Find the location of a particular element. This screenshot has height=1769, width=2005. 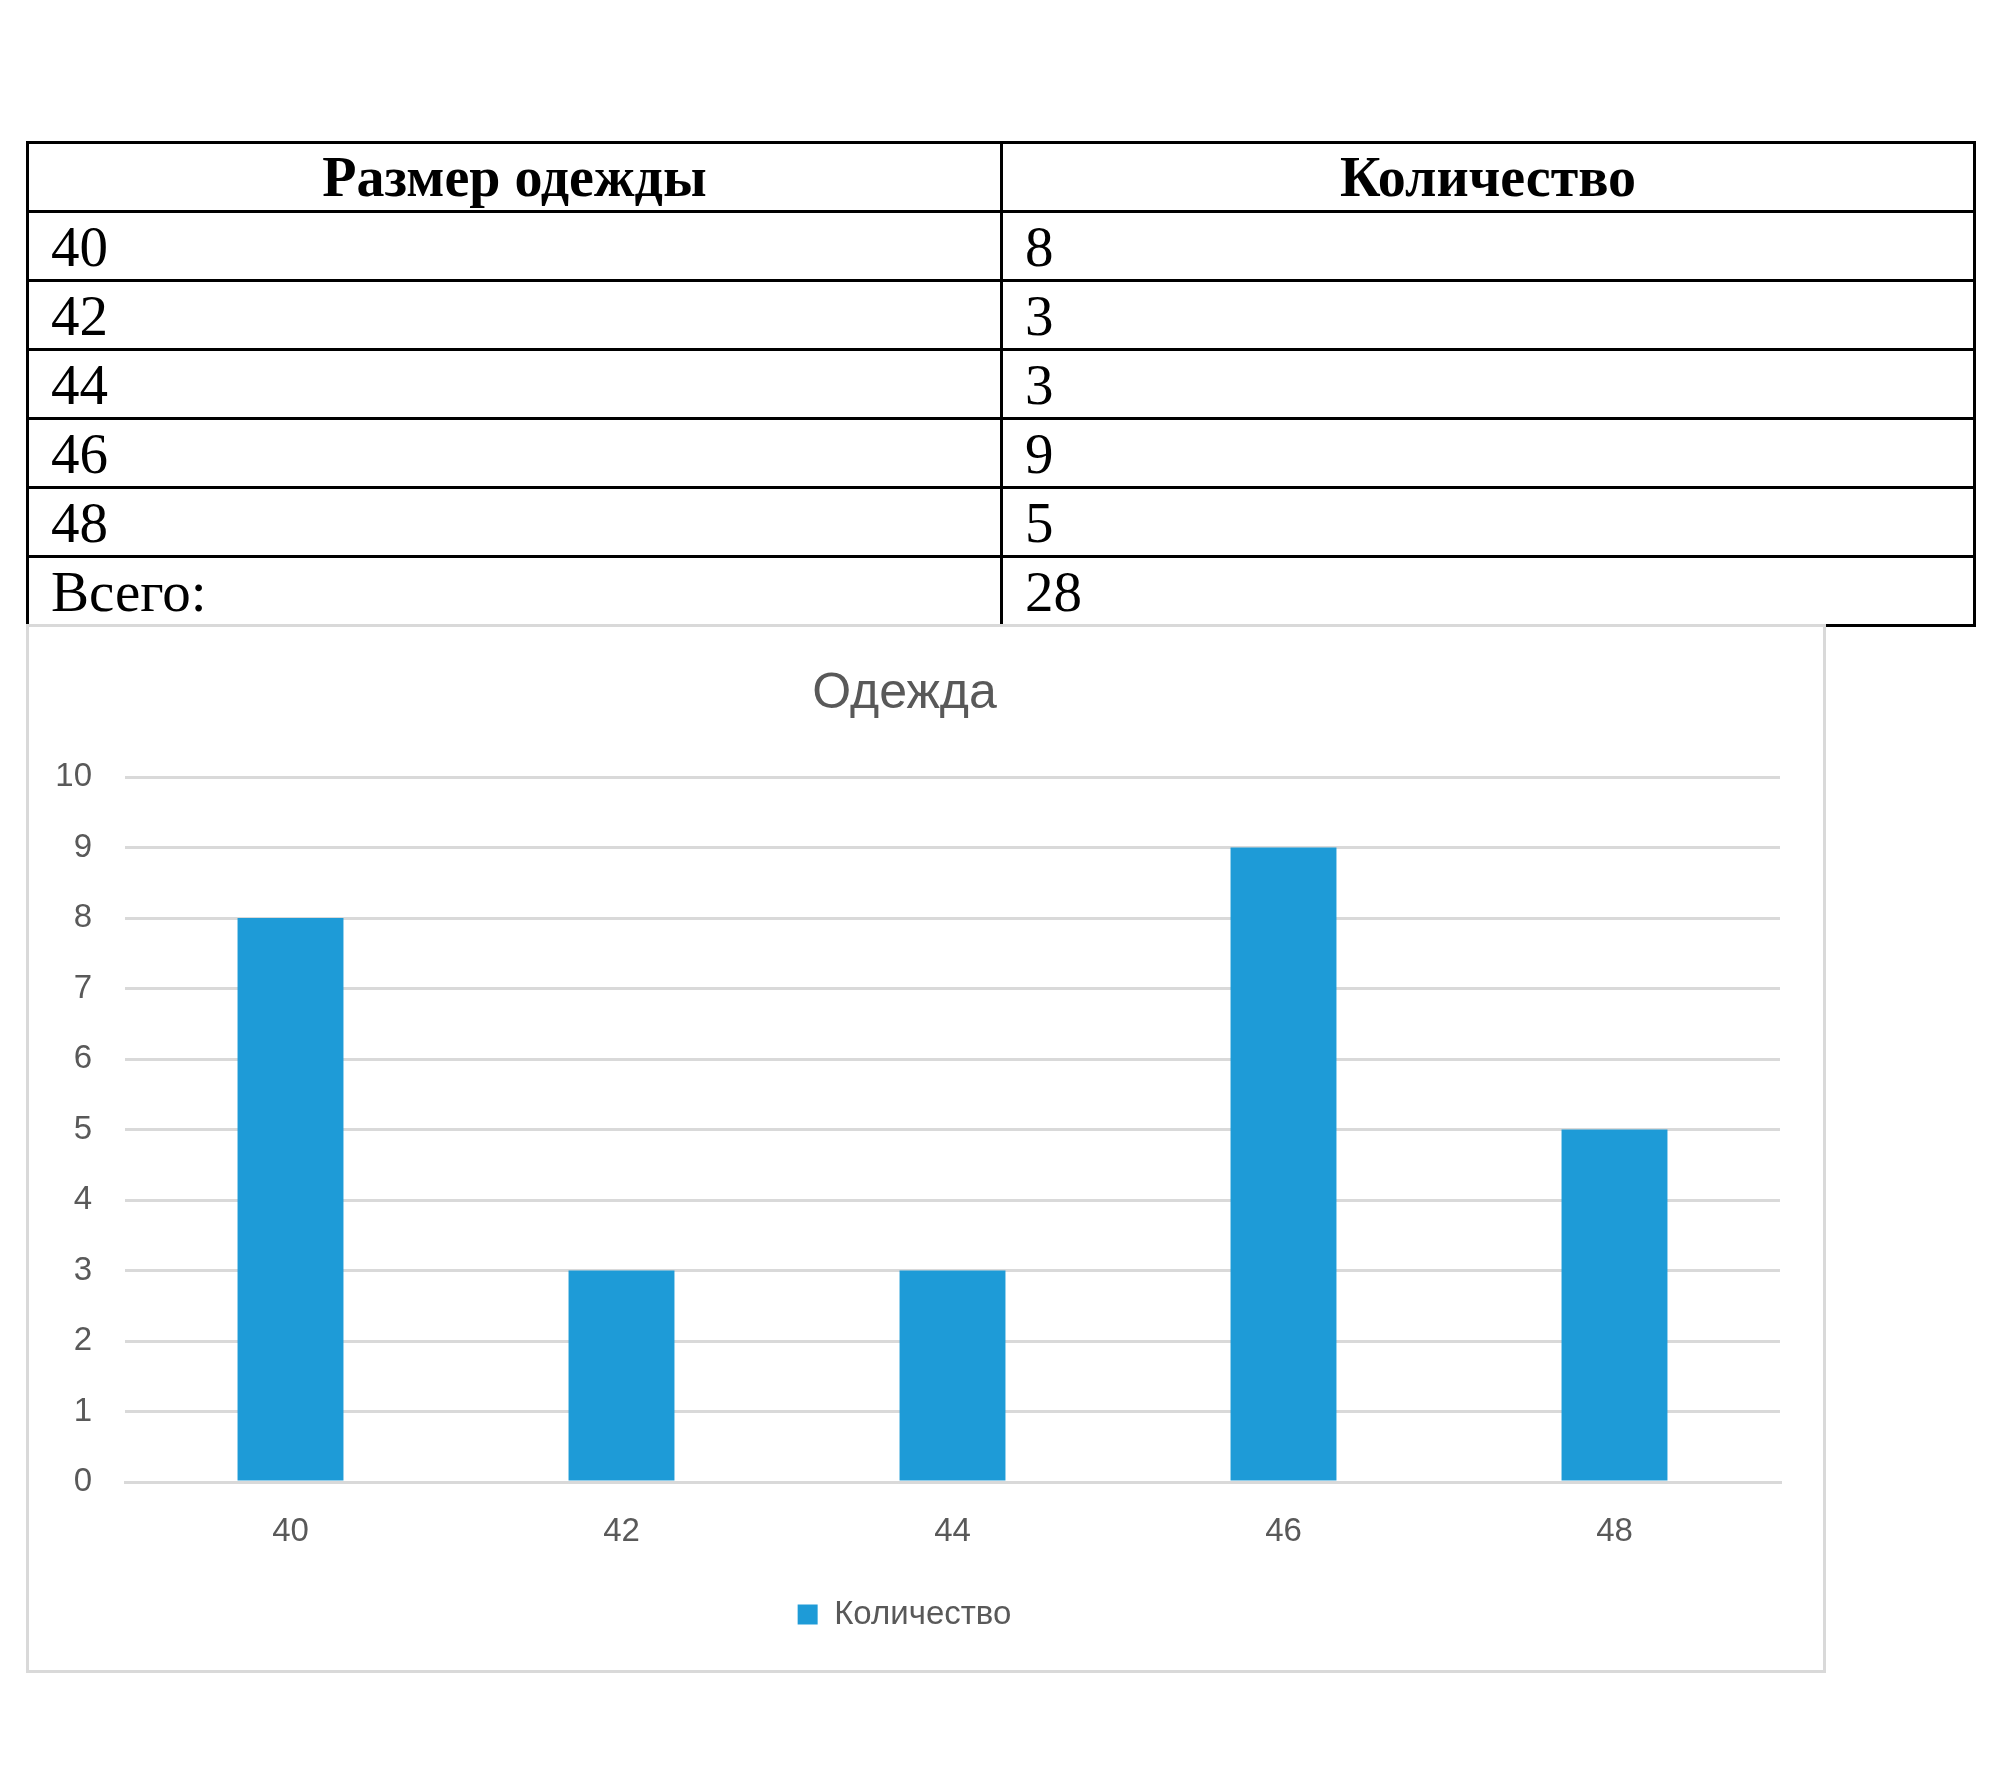

category-label: 44 is located at coordinates (79, 384).